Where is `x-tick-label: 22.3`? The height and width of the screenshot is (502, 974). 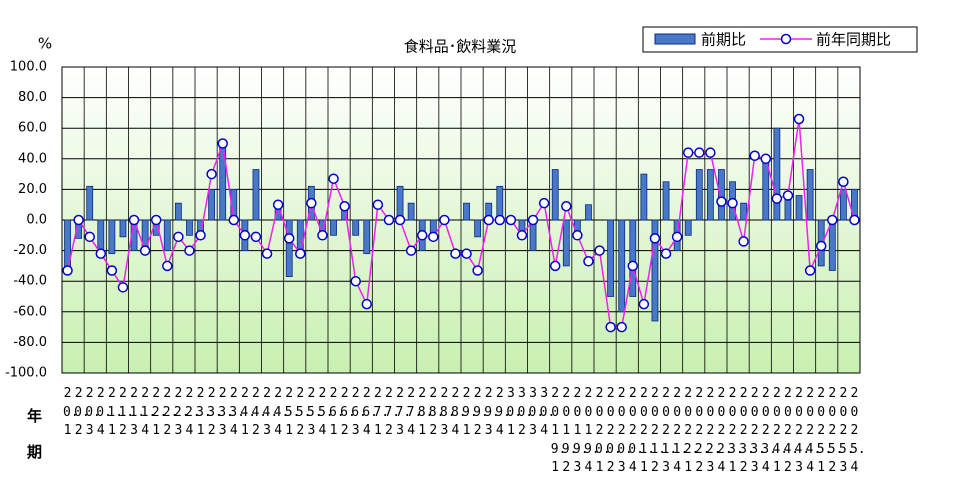 x-tick-label: 22.3 is located at coordinates (181, 412).